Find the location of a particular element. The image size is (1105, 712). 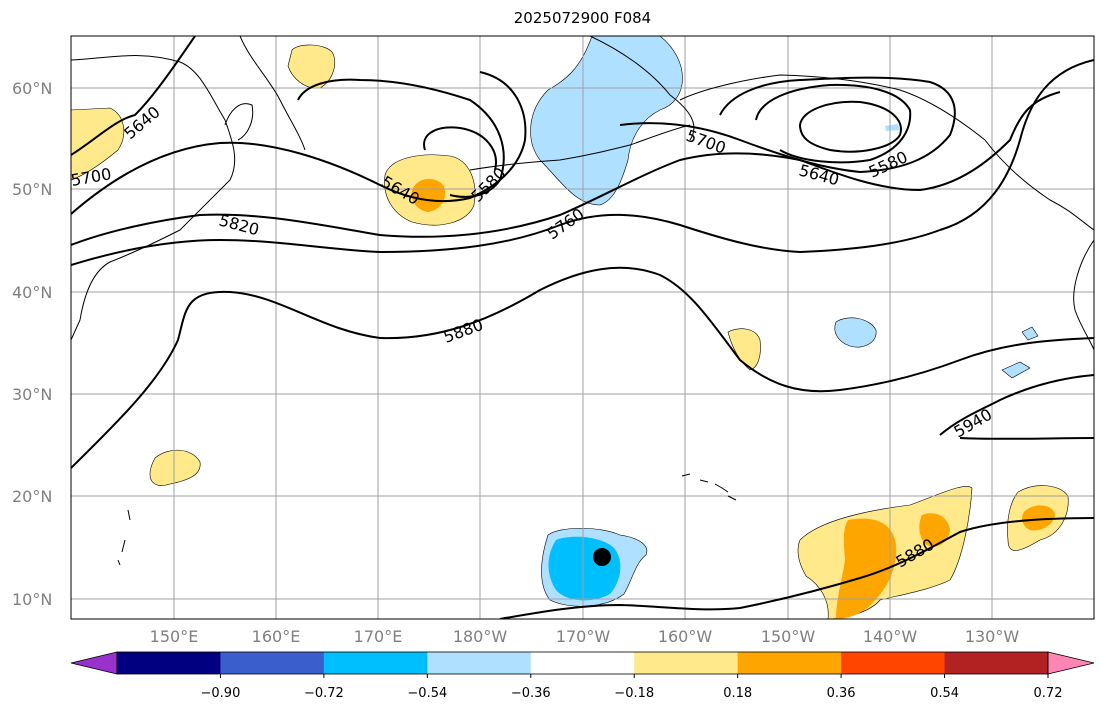

shade-orange-east2 is located at coordinates (934, 530).